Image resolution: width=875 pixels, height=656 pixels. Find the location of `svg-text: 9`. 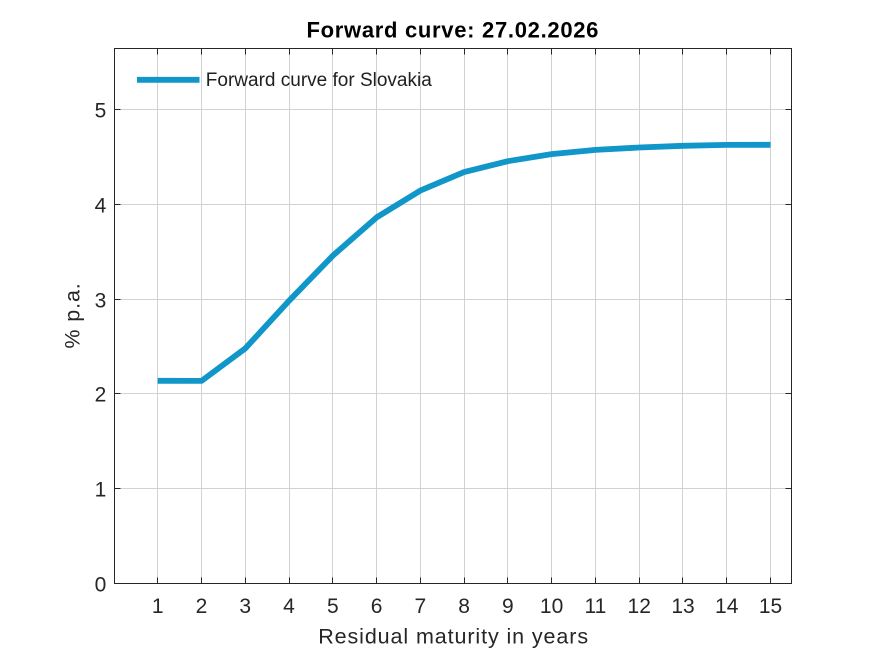

svg-text: 9 is located at coordinates (508, 606).